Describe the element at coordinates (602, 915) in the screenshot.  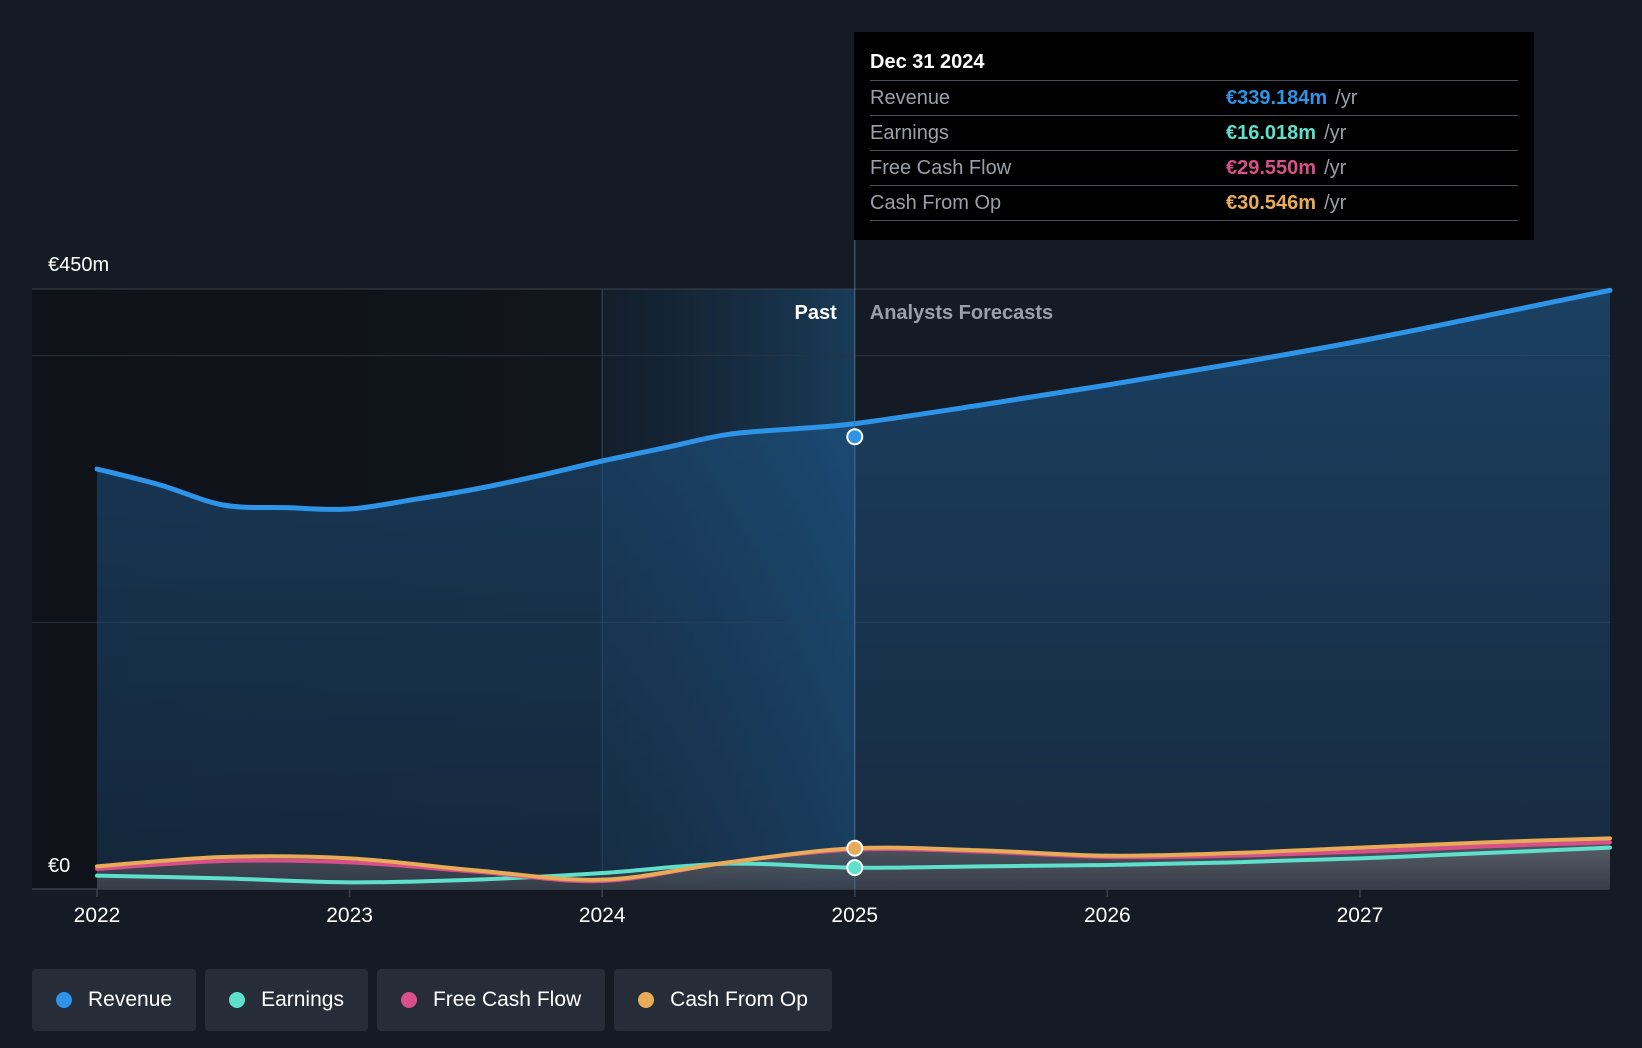
I see `x-tick-label: 2024` at that location.